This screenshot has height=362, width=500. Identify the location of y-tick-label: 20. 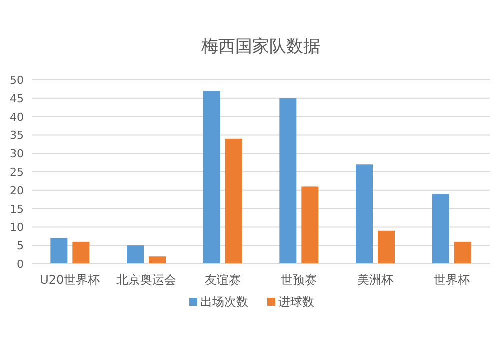
(17, 191).